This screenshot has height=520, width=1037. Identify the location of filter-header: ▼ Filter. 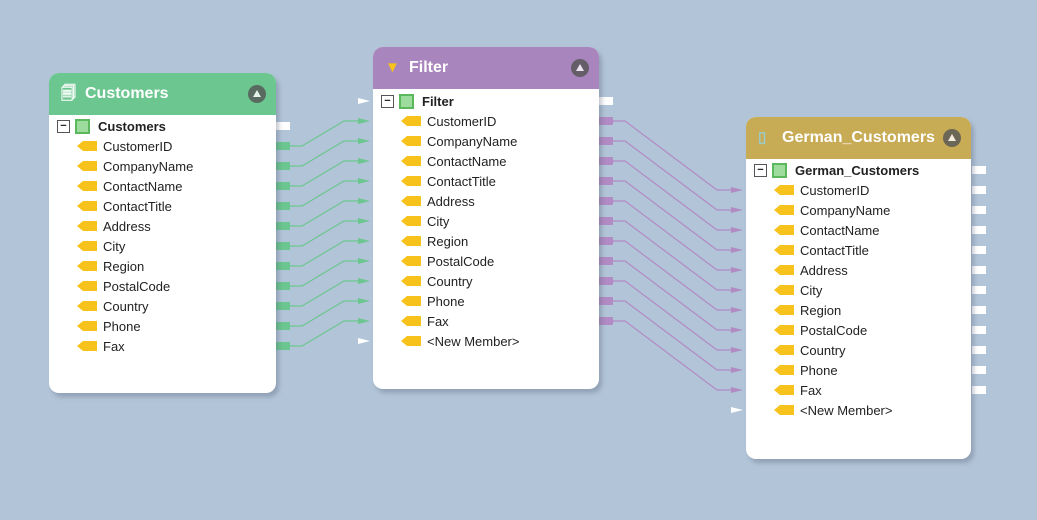
(486, 68).